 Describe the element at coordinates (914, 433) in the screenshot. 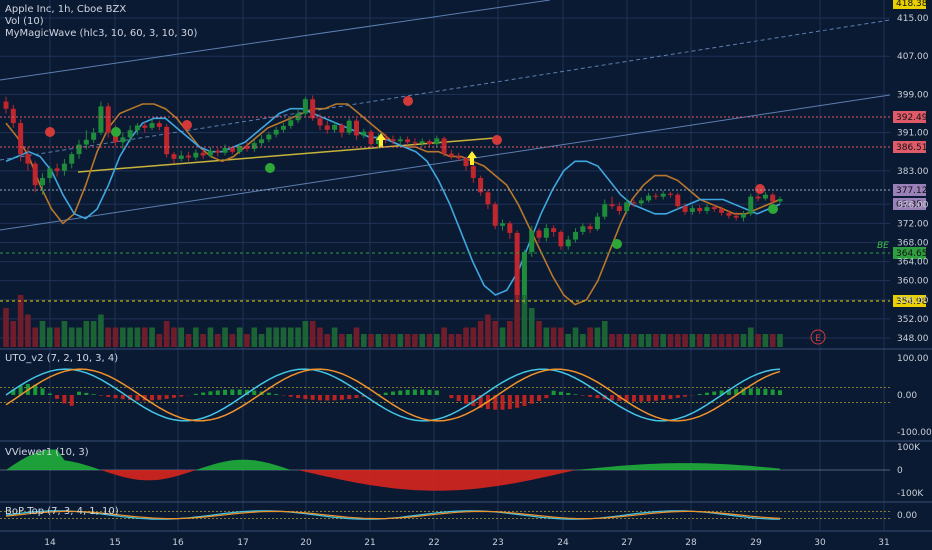

I see `uto-tick-2: -100.00` at that location.